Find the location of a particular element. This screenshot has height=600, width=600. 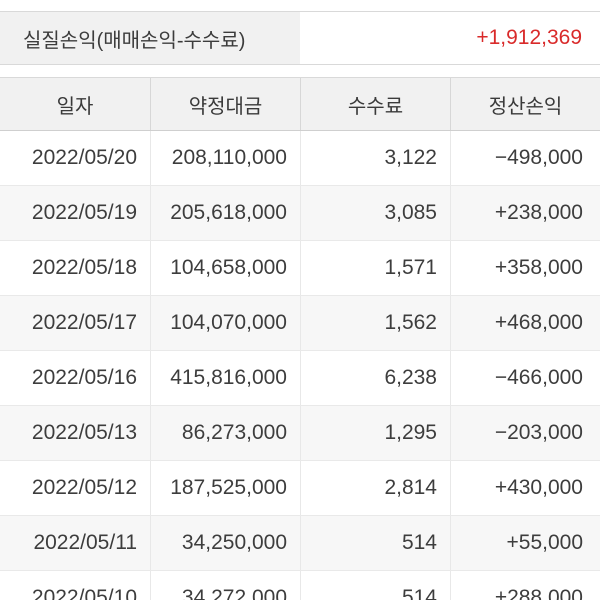

table-row: 2022/05/16 415,816,000 6,238 −466,000 is located at coordinates (300, 378).